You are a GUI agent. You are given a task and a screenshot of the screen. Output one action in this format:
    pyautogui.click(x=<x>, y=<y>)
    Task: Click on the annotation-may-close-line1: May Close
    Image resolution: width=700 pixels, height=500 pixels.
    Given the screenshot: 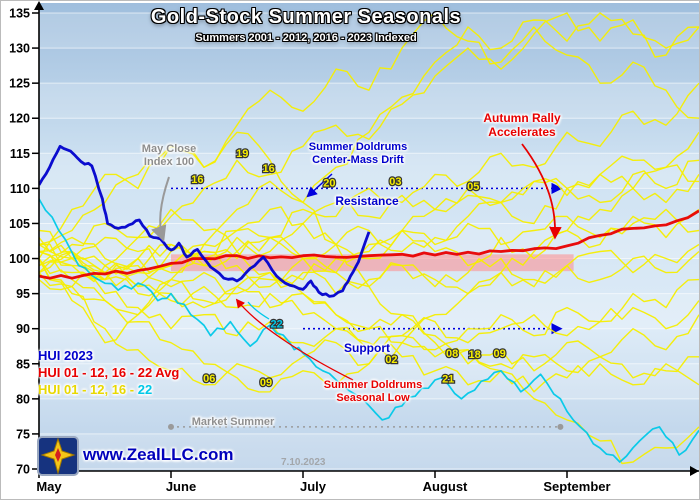 What is the action you would take?
    pyautogui.click(x=169, y=149)
    